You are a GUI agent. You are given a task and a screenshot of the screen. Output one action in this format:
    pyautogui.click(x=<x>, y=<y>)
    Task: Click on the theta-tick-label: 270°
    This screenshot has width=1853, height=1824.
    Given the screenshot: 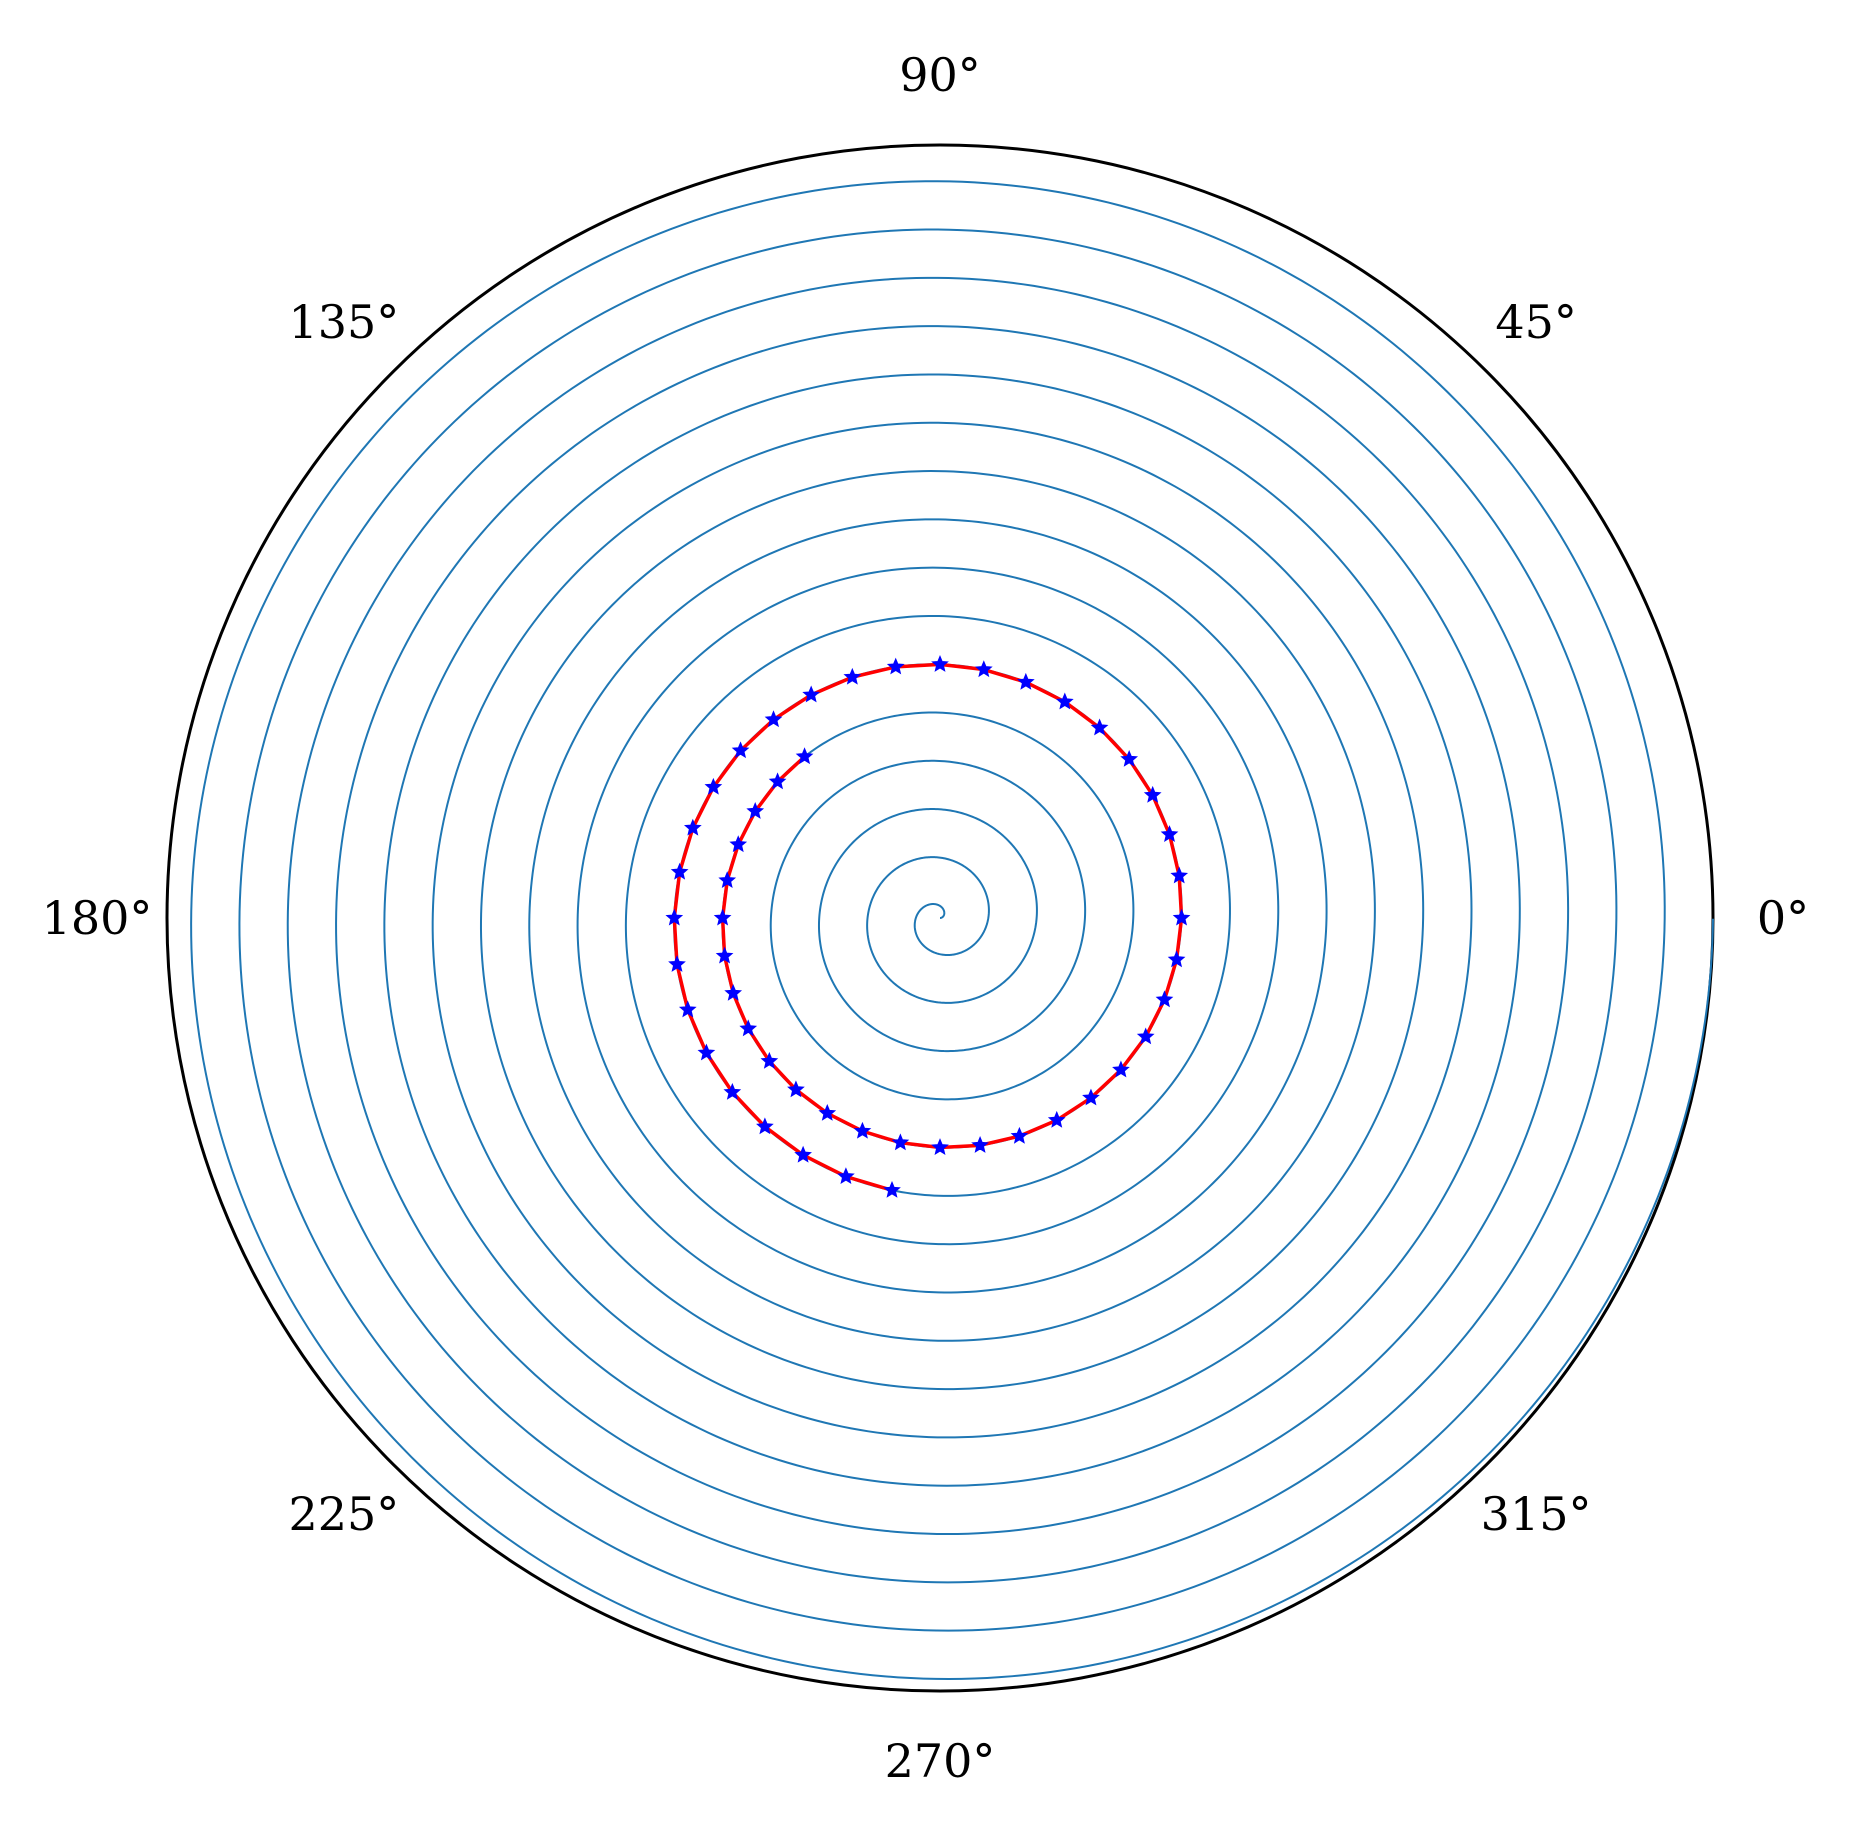 What is the action you would take?
    pyautogui.click(x=940, y=1761)
    